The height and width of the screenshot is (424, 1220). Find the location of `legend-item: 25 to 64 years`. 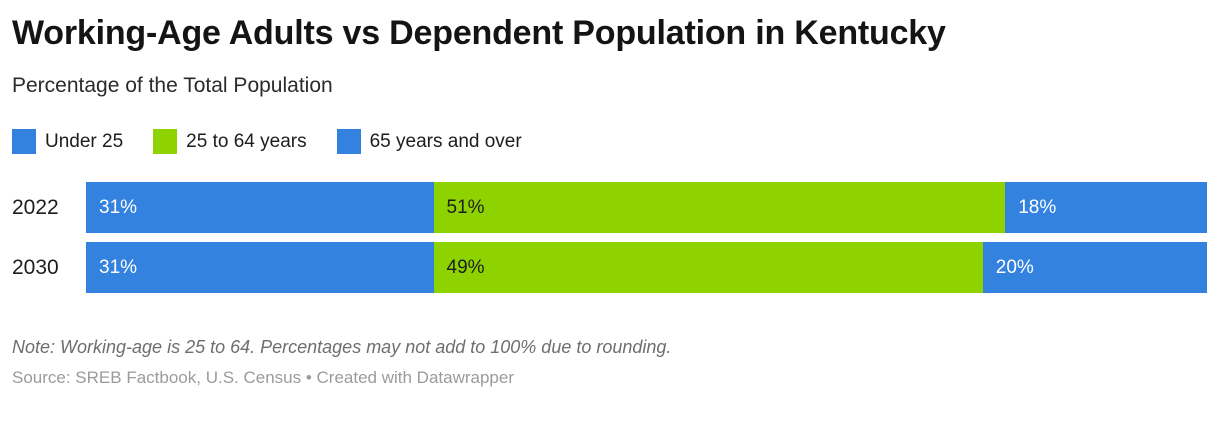

legend-item: 25 to 64 years is located at coordinates (230, 142).